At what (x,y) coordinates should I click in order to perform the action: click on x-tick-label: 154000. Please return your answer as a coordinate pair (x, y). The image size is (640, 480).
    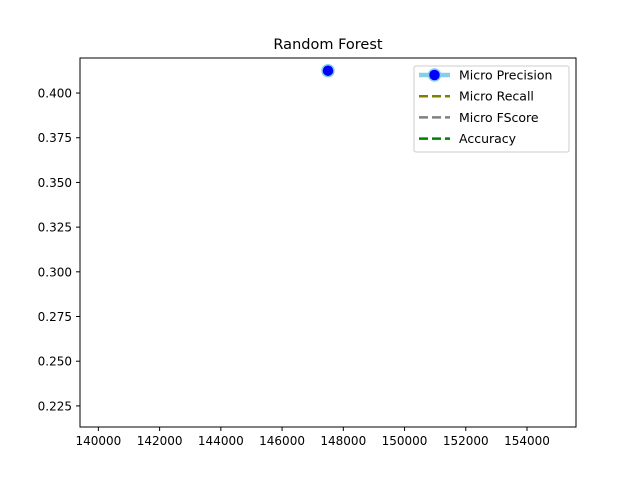
    Looking at the image, I should click on (527, 441).